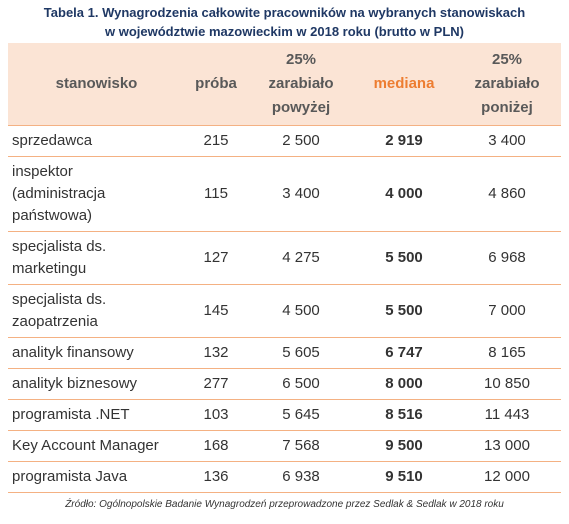 Image resolution: width=569 pixels, height=524 pixels. I want to click on table-row: analityk finansowy 132 5 605 6 747 8 165, so click(284, 353).